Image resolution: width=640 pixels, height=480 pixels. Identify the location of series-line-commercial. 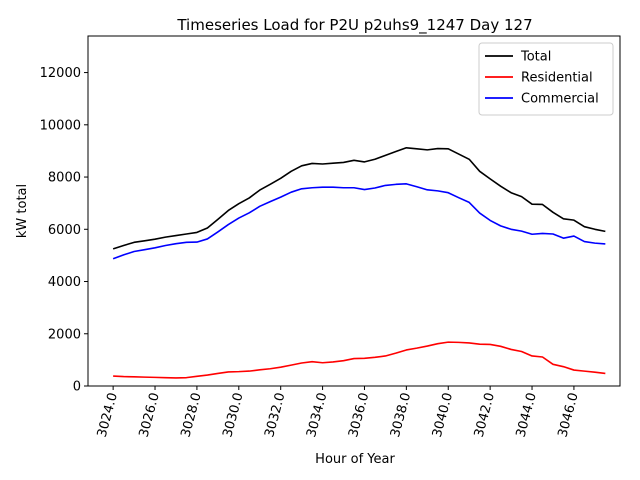
(359, 221).